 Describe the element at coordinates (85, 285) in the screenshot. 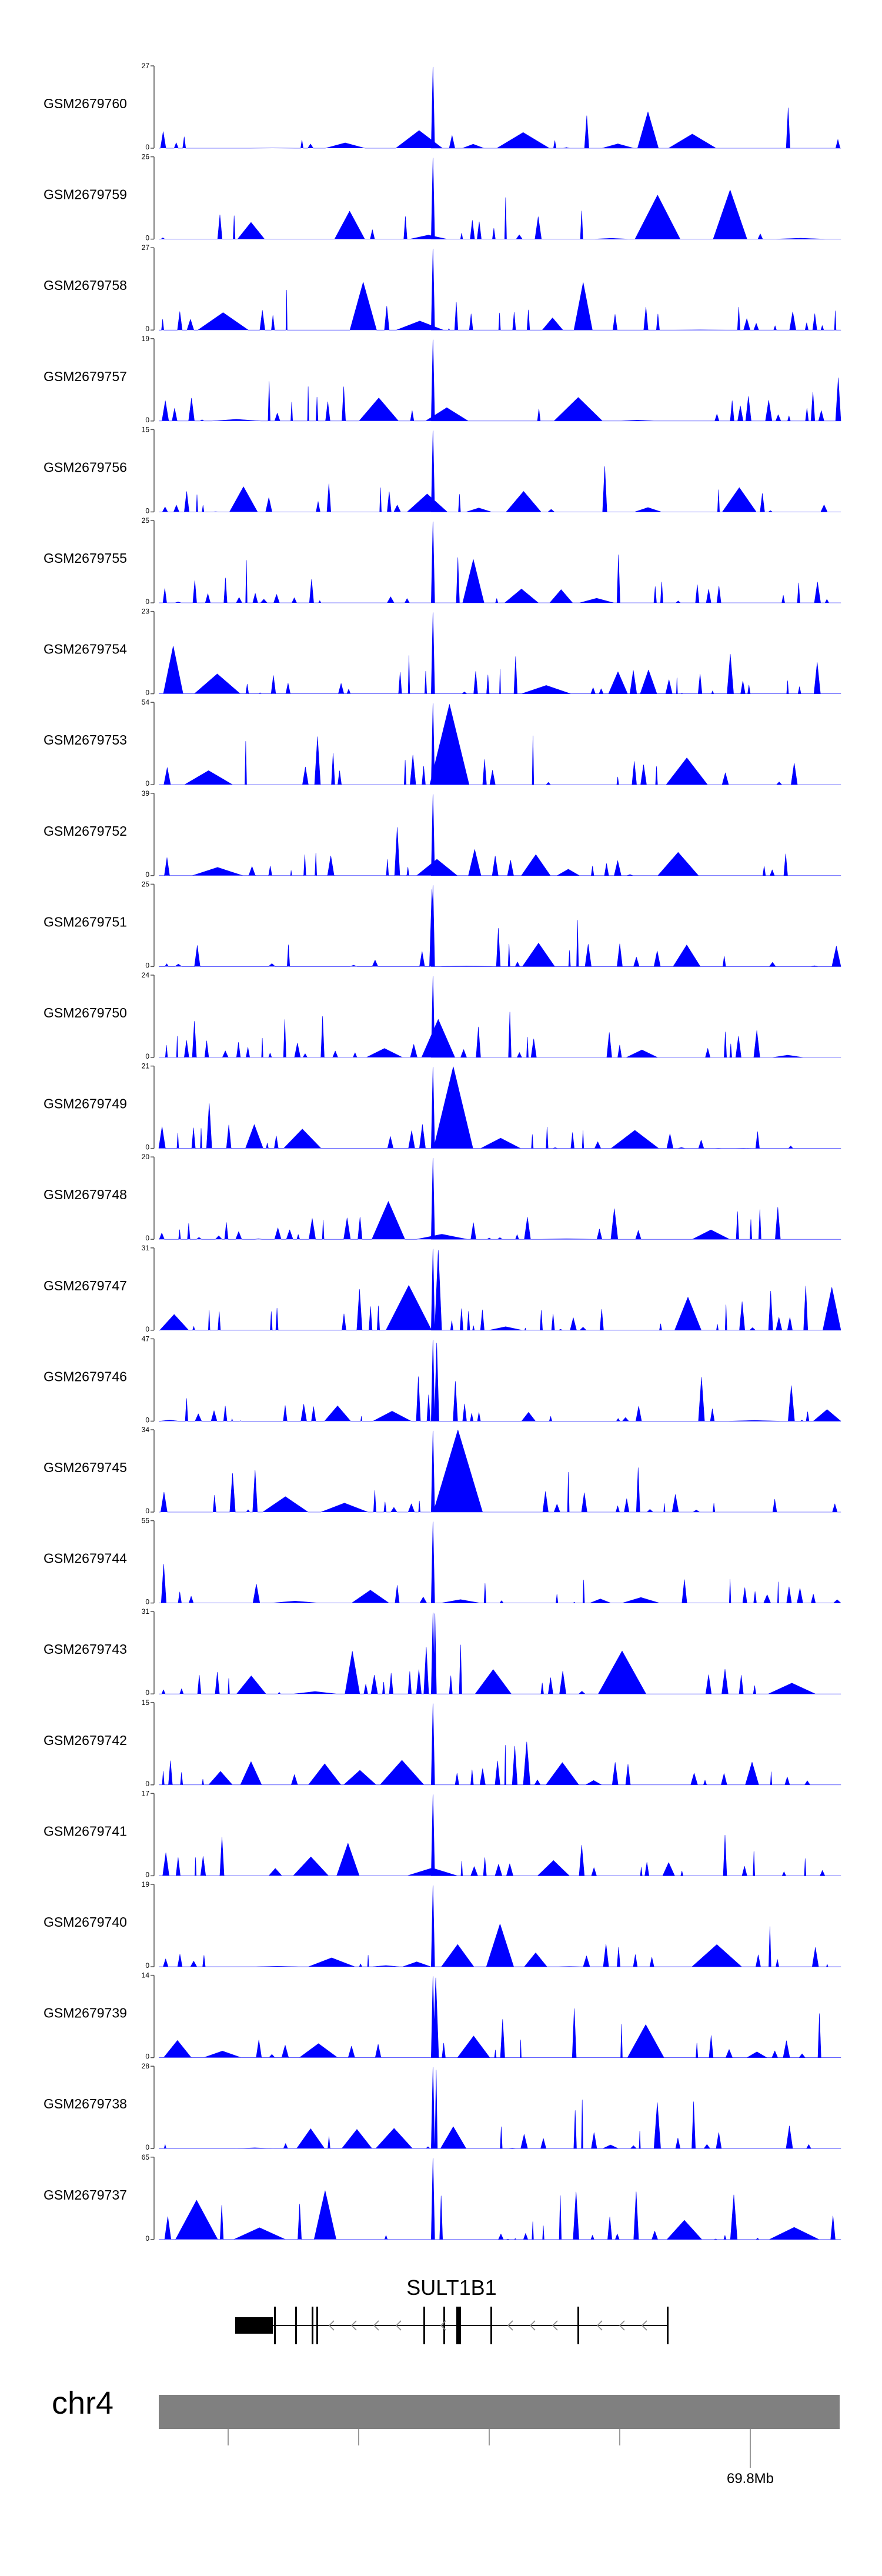

I see `track-label: GSM2679758` at that location.